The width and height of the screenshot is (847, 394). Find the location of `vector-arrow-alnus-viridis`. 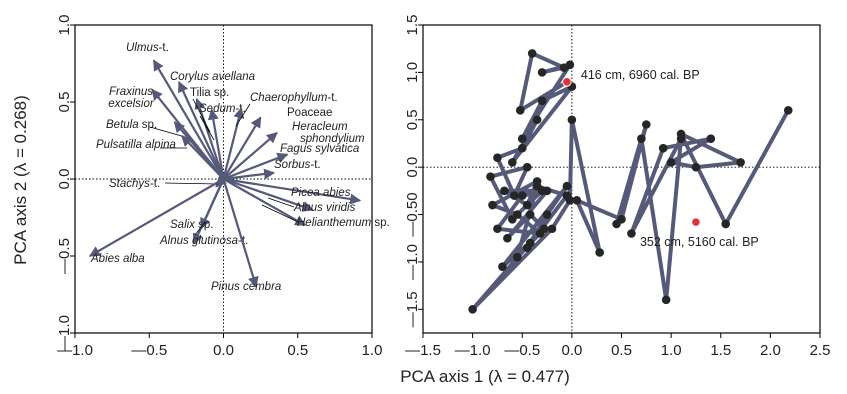

vector-arrow-alnus-viridis is located at coordinates (268, 194).